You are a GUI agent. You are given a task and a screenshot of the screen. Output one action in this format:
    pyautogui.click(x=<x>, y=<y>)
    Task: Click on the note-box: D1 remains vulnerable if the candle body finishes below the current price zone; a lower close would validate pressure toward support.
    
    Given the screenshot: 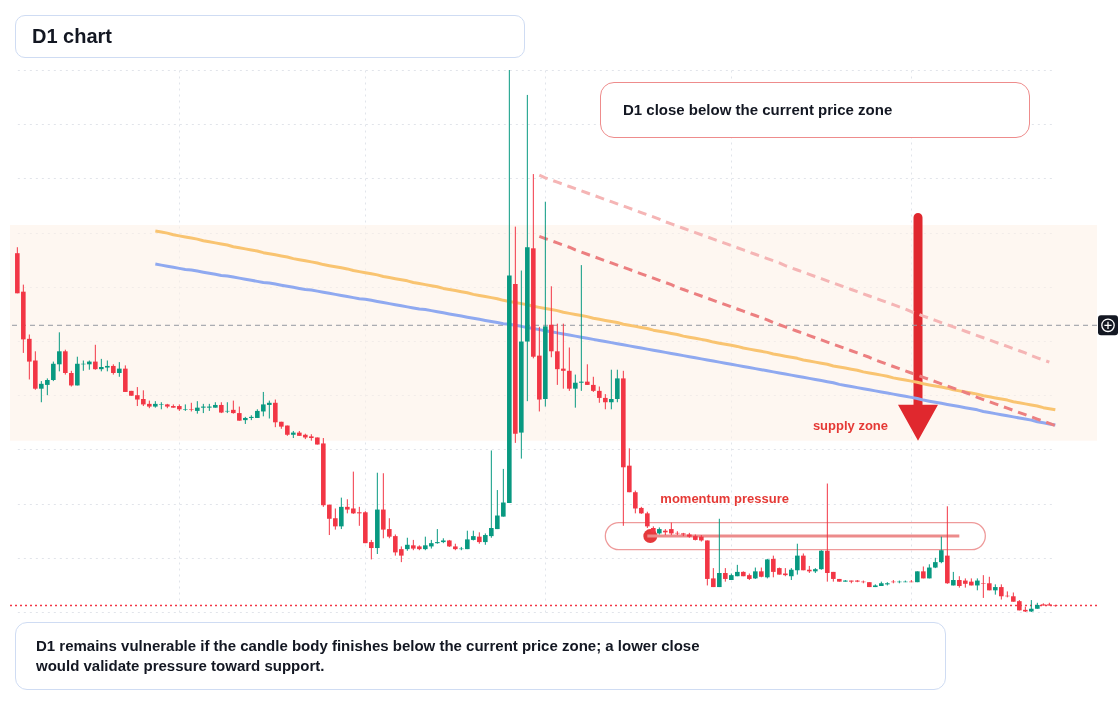 What is the action you would take?
    pyautogui.click(x=480, y=656)
    